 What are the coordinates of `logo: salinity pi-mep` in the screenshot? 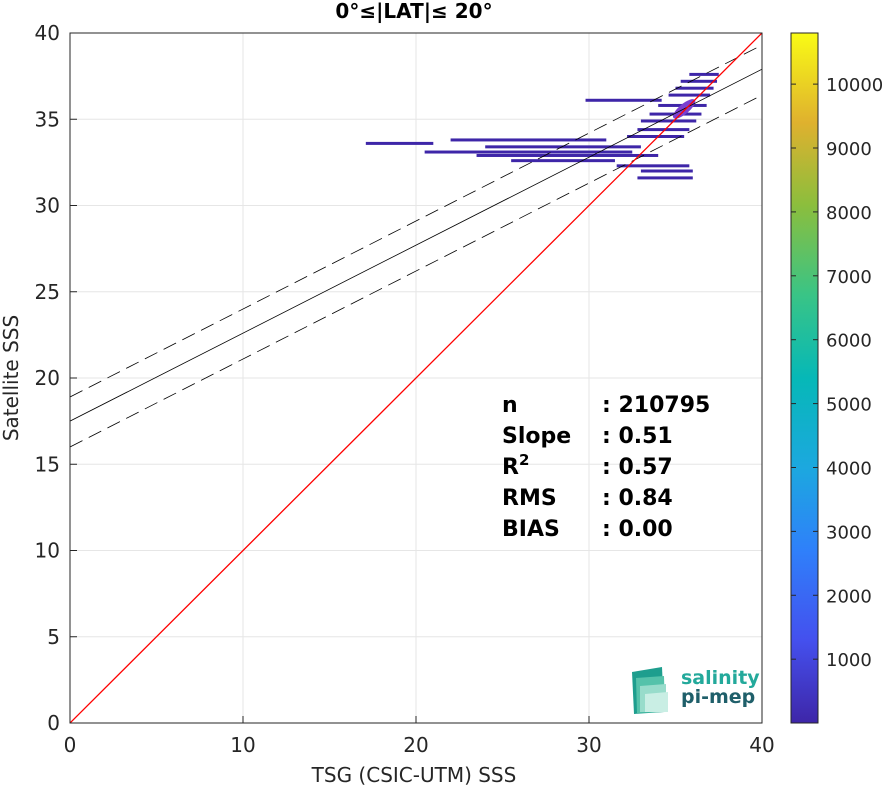 It's located at (696, 690).